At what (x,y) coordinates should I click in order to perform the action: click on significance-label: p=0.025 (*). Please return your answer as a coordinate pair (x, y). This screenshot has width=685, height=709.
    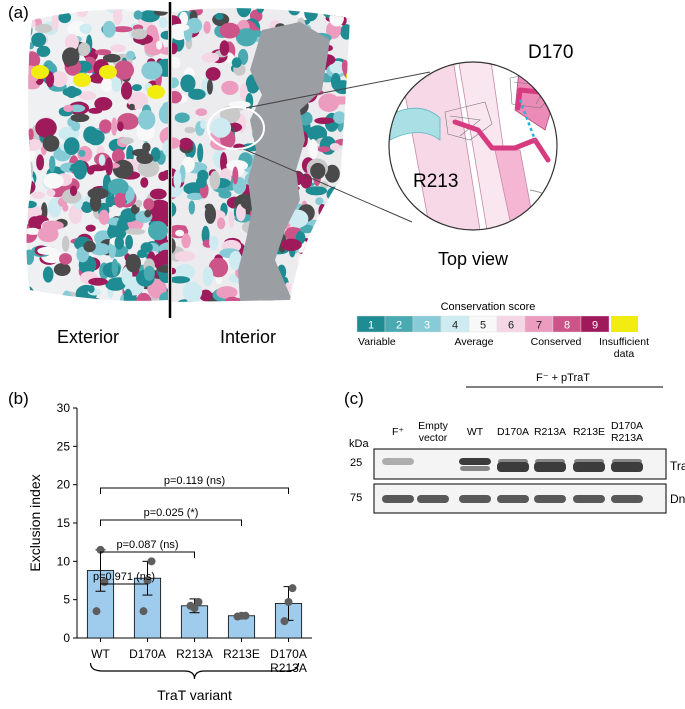
    Looking at the image, I should click on (171, 513).